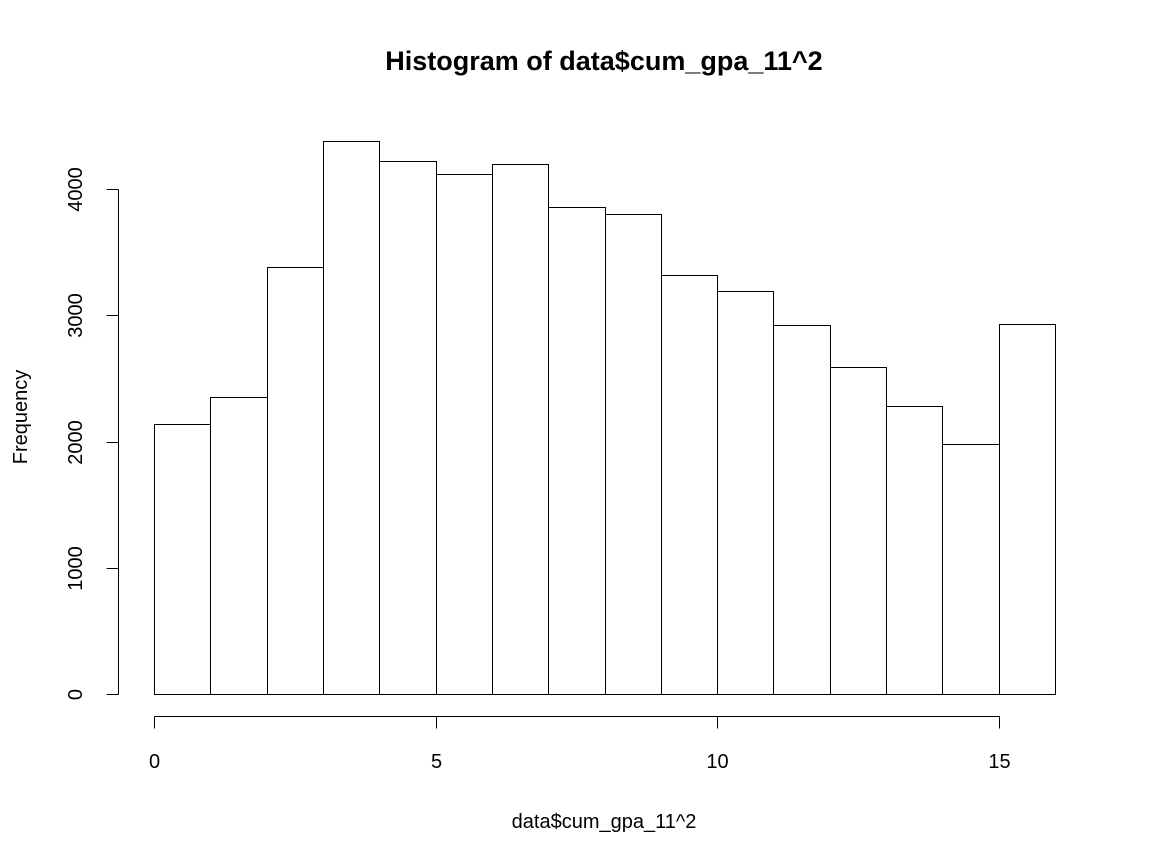 The image size is (1152, 864). I want to click on x-axis-label: data$cum_gpa_11^2, so click(604, 822).